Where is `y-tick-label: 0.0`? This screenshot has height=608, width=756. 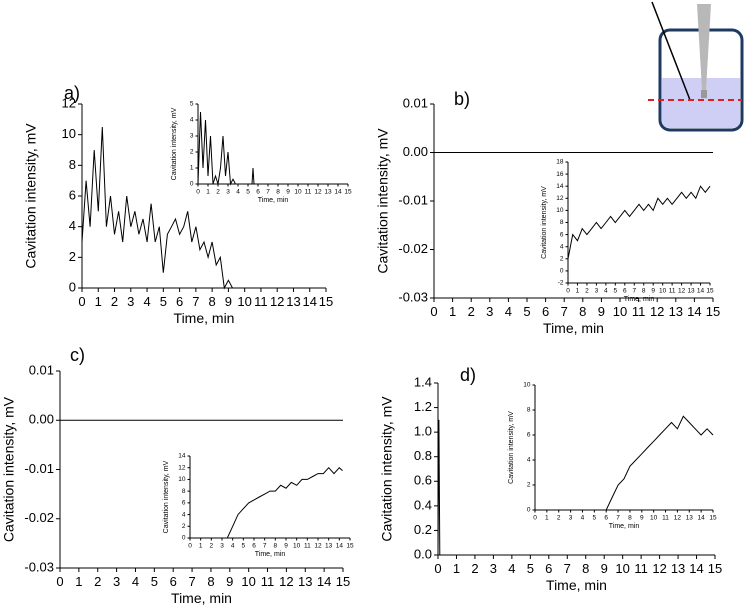 y-tick-label: 0.0 is located at coordinates (423, 553).